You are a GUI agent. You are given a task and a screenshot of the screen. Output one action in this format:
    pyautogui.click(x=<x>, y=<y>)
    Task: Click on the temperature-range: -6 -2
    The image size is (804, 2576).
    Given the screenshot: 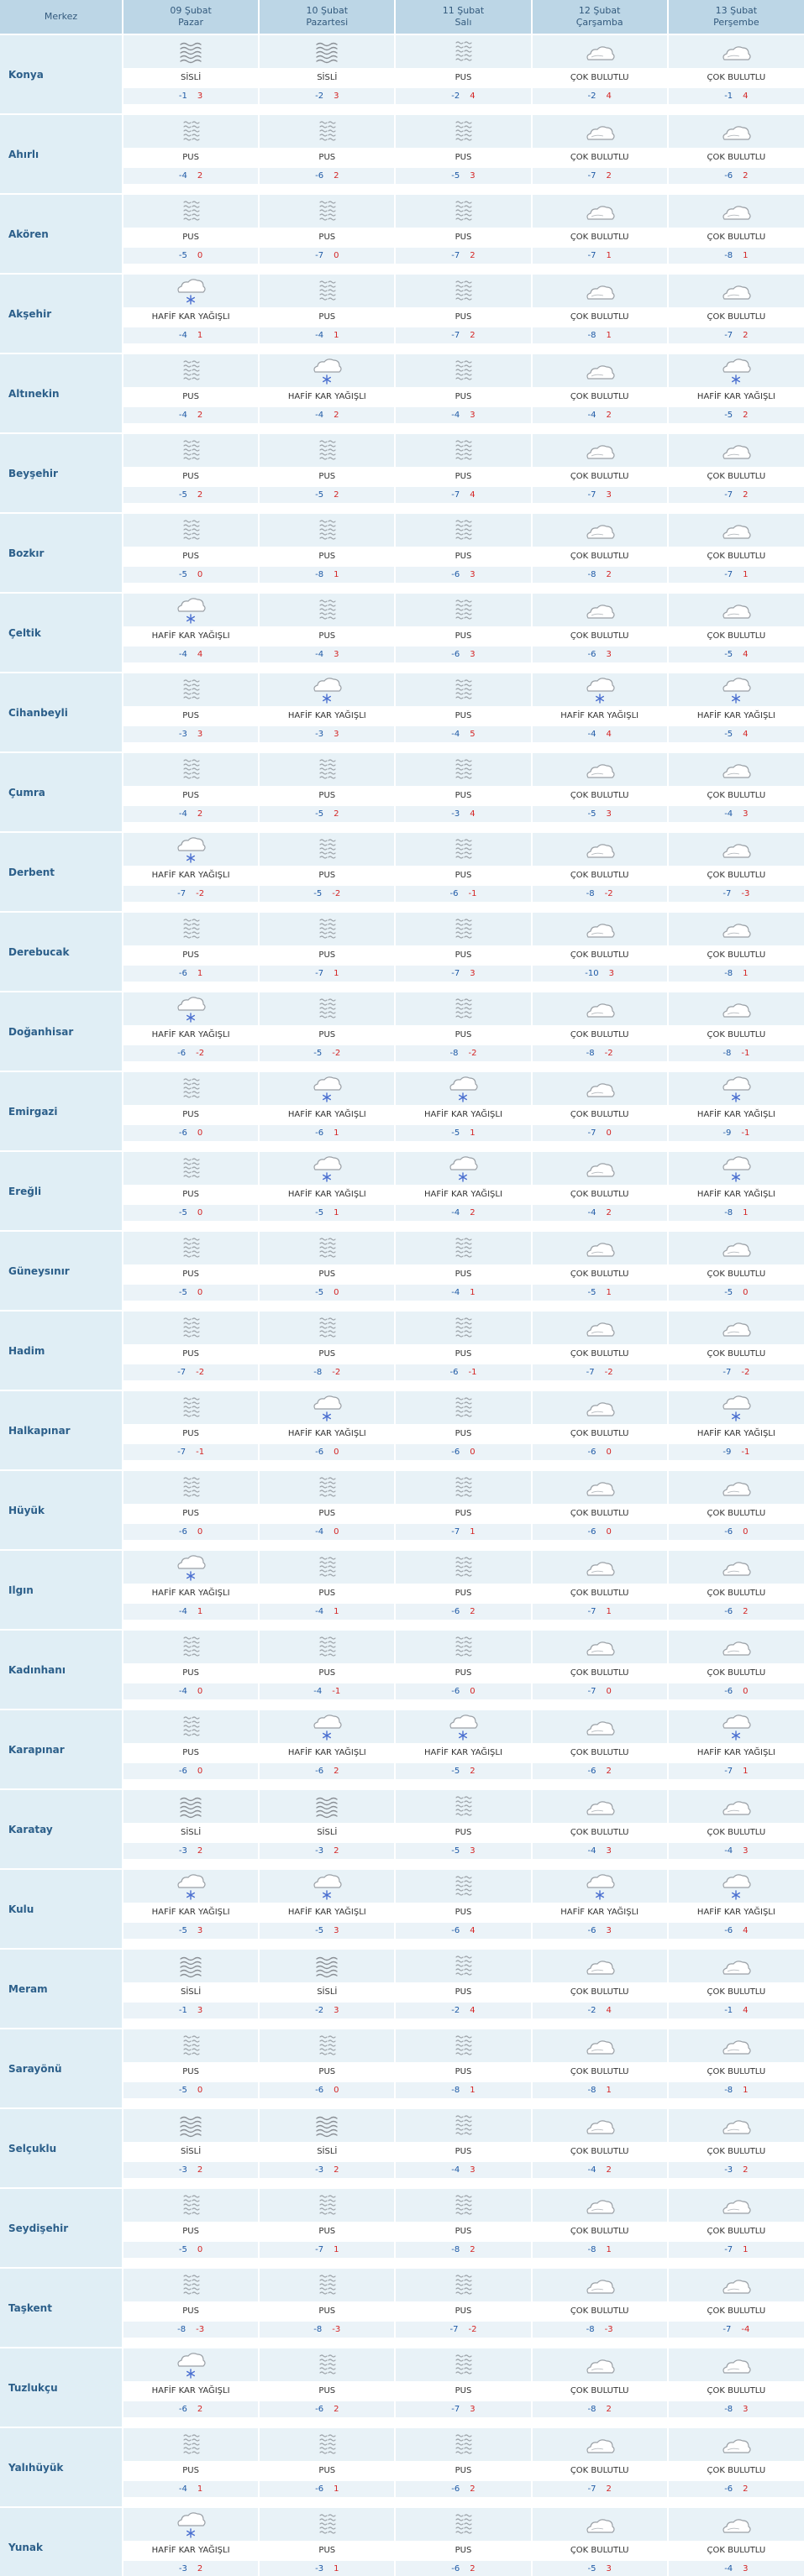 What is the action you would take?
    pyautogui.click(x=191, y=1053)
    